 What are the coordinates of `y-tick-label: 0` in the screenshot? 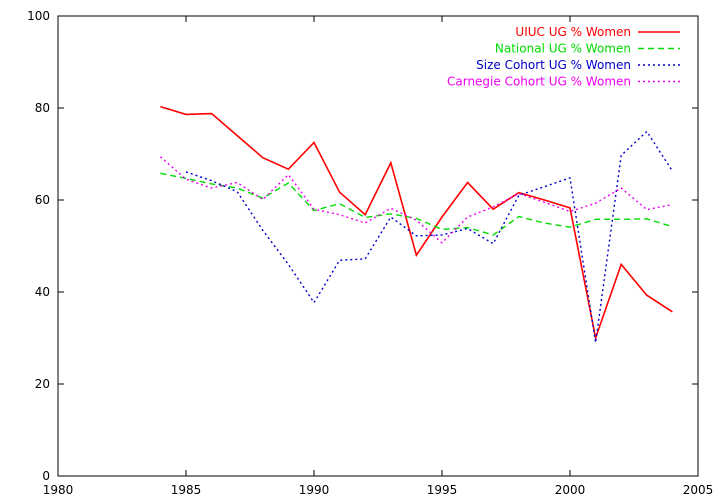 It's located at (46, 476).